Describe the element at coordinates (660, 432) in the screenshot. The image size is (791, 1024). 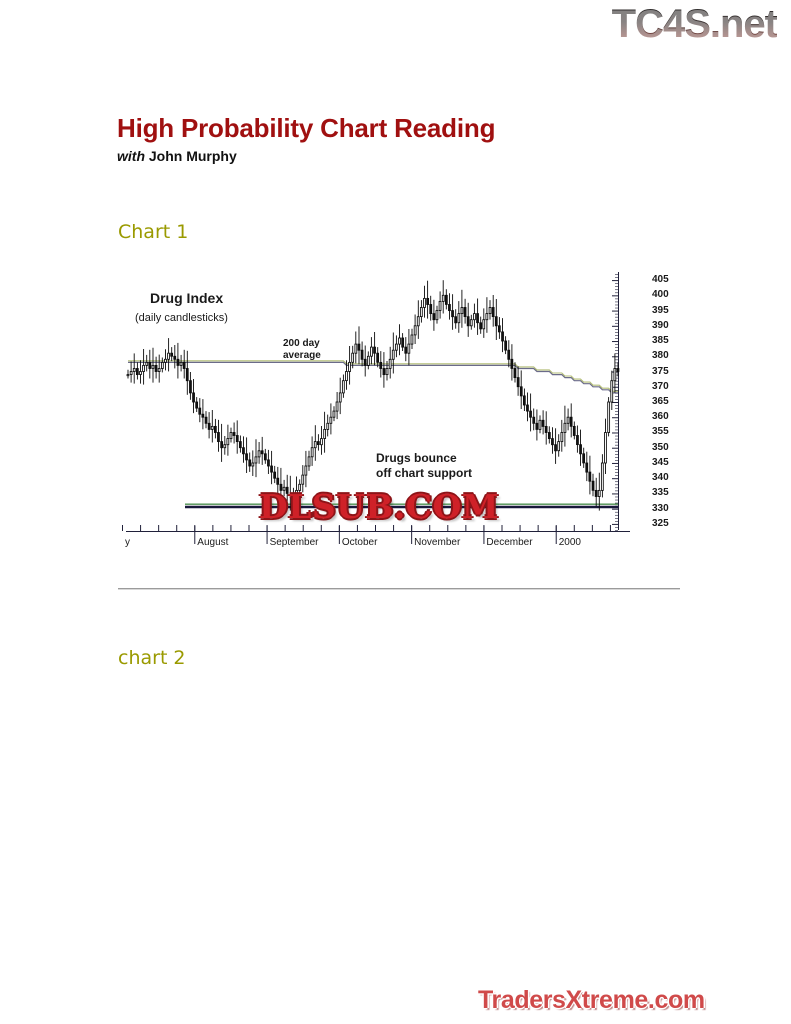
I see `price-axis-label: 355` at that location.